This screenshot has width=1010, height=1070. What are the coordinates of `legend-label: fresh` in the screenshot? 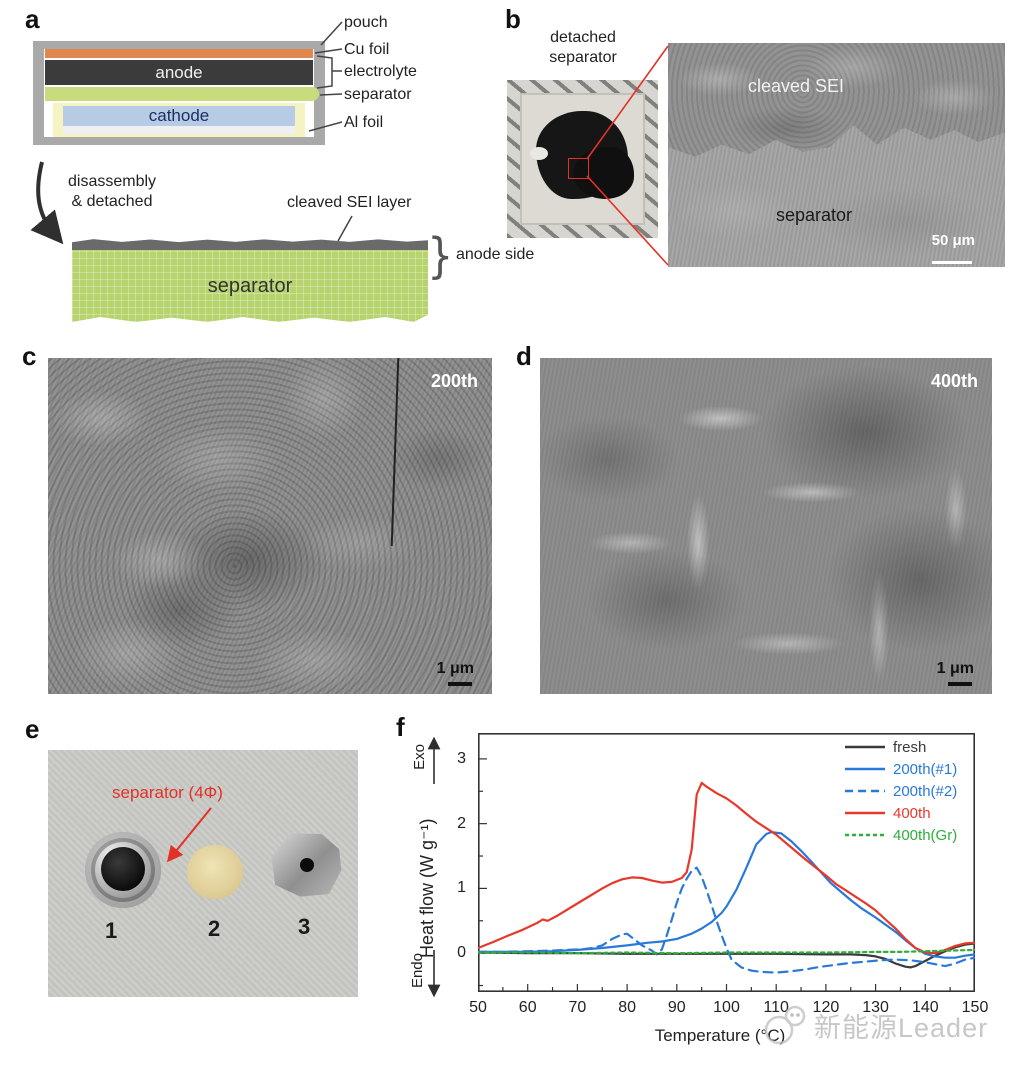 It's located at (910, 747).